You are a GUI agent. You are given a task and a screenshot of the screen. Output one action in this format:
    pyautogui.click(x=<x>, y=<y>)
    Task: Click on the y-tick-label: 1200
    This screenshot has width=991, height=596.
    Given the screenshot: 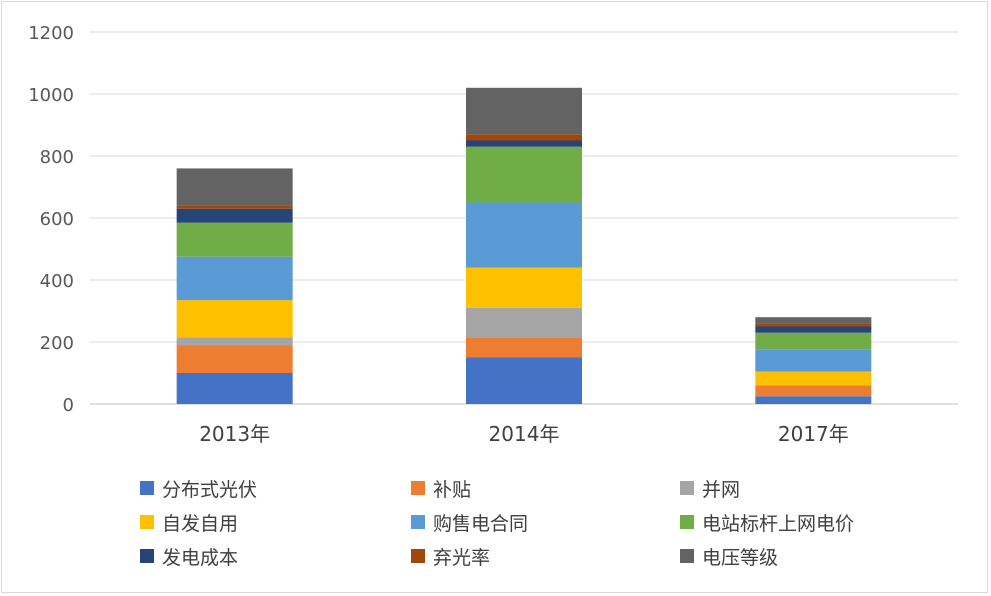 What is the action you would take?
    pyautogui.click(x=51, y=33)
    